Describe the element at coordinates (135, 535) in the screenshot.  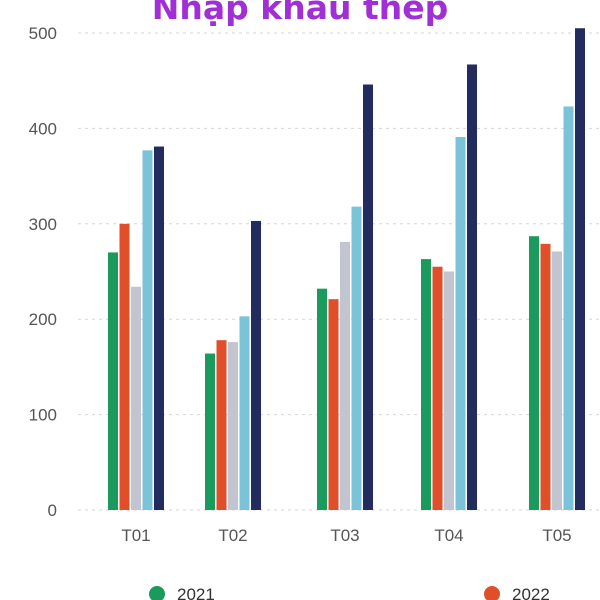
I see `x-tick-label: T01` at that location.